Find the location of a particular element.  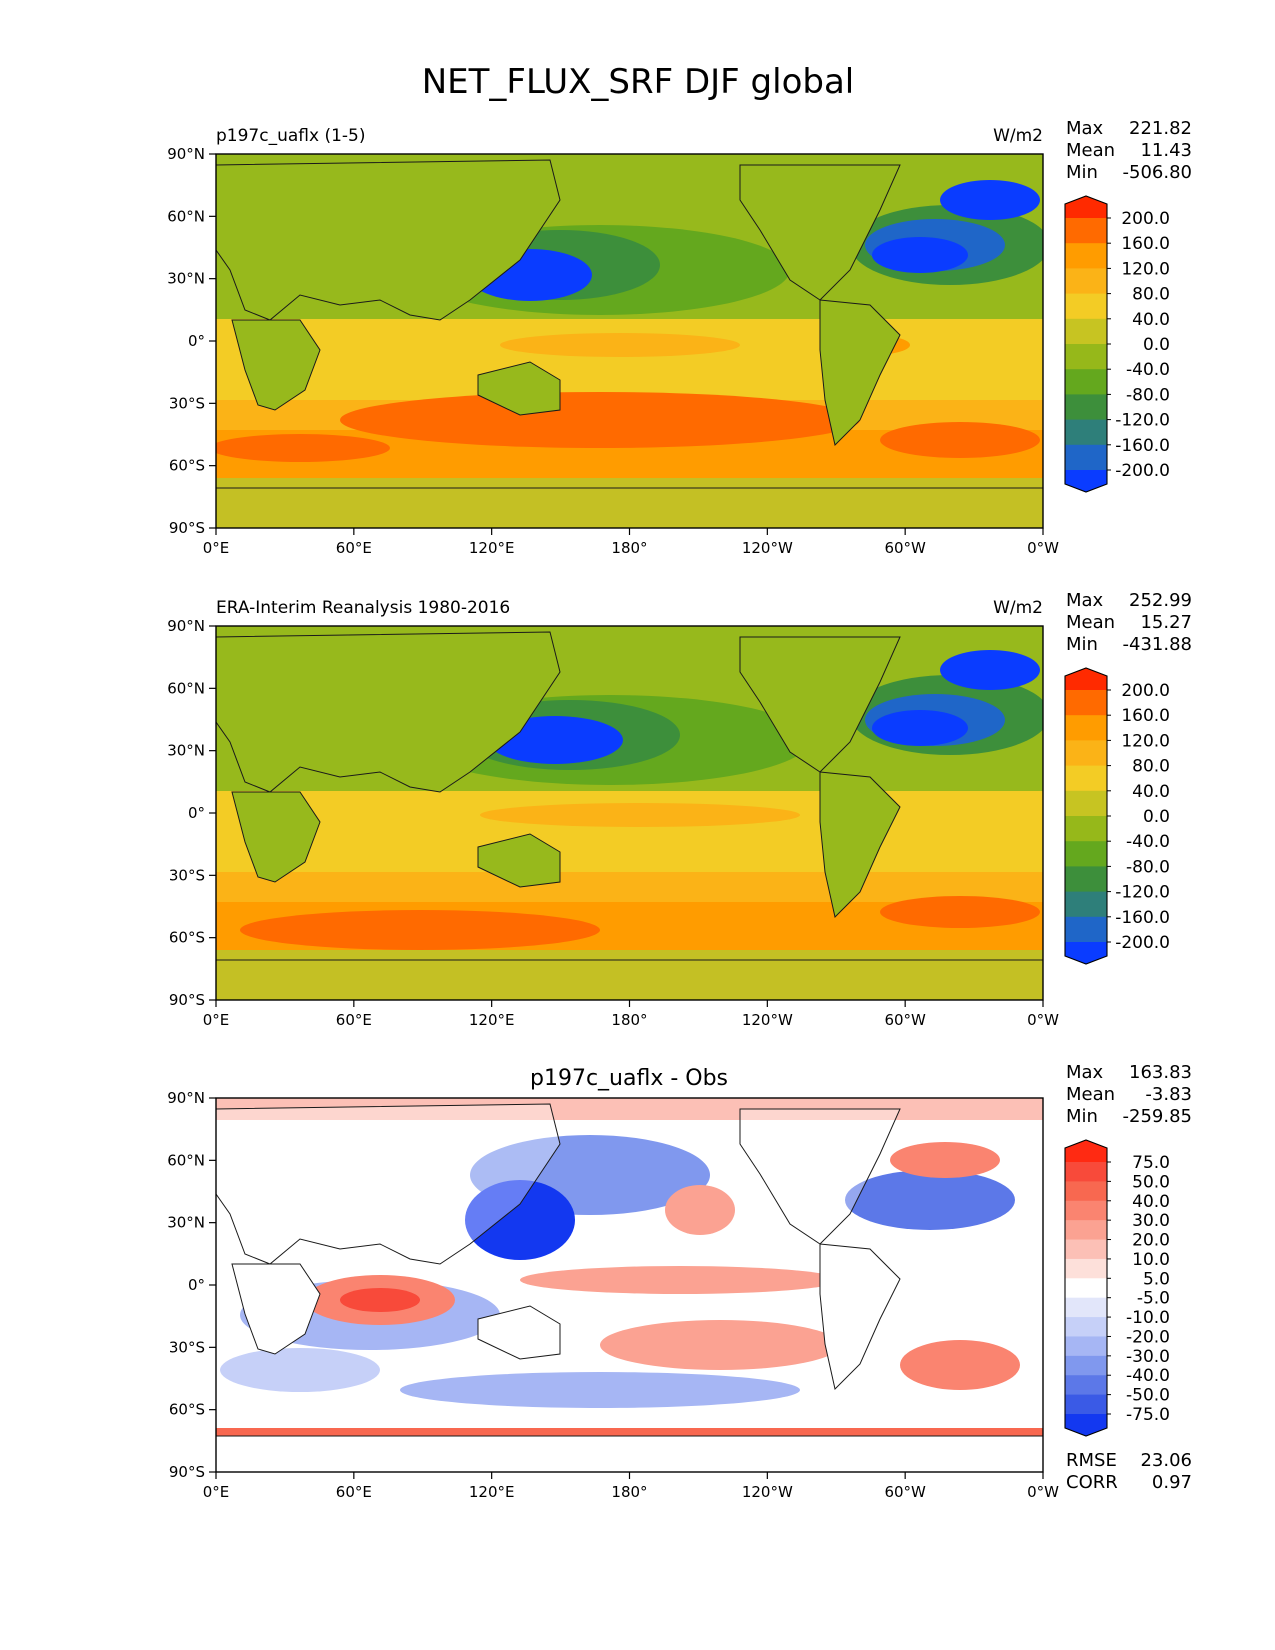

colorbar-tick-label: 75.0 is located at coordinates (1151, 1163).